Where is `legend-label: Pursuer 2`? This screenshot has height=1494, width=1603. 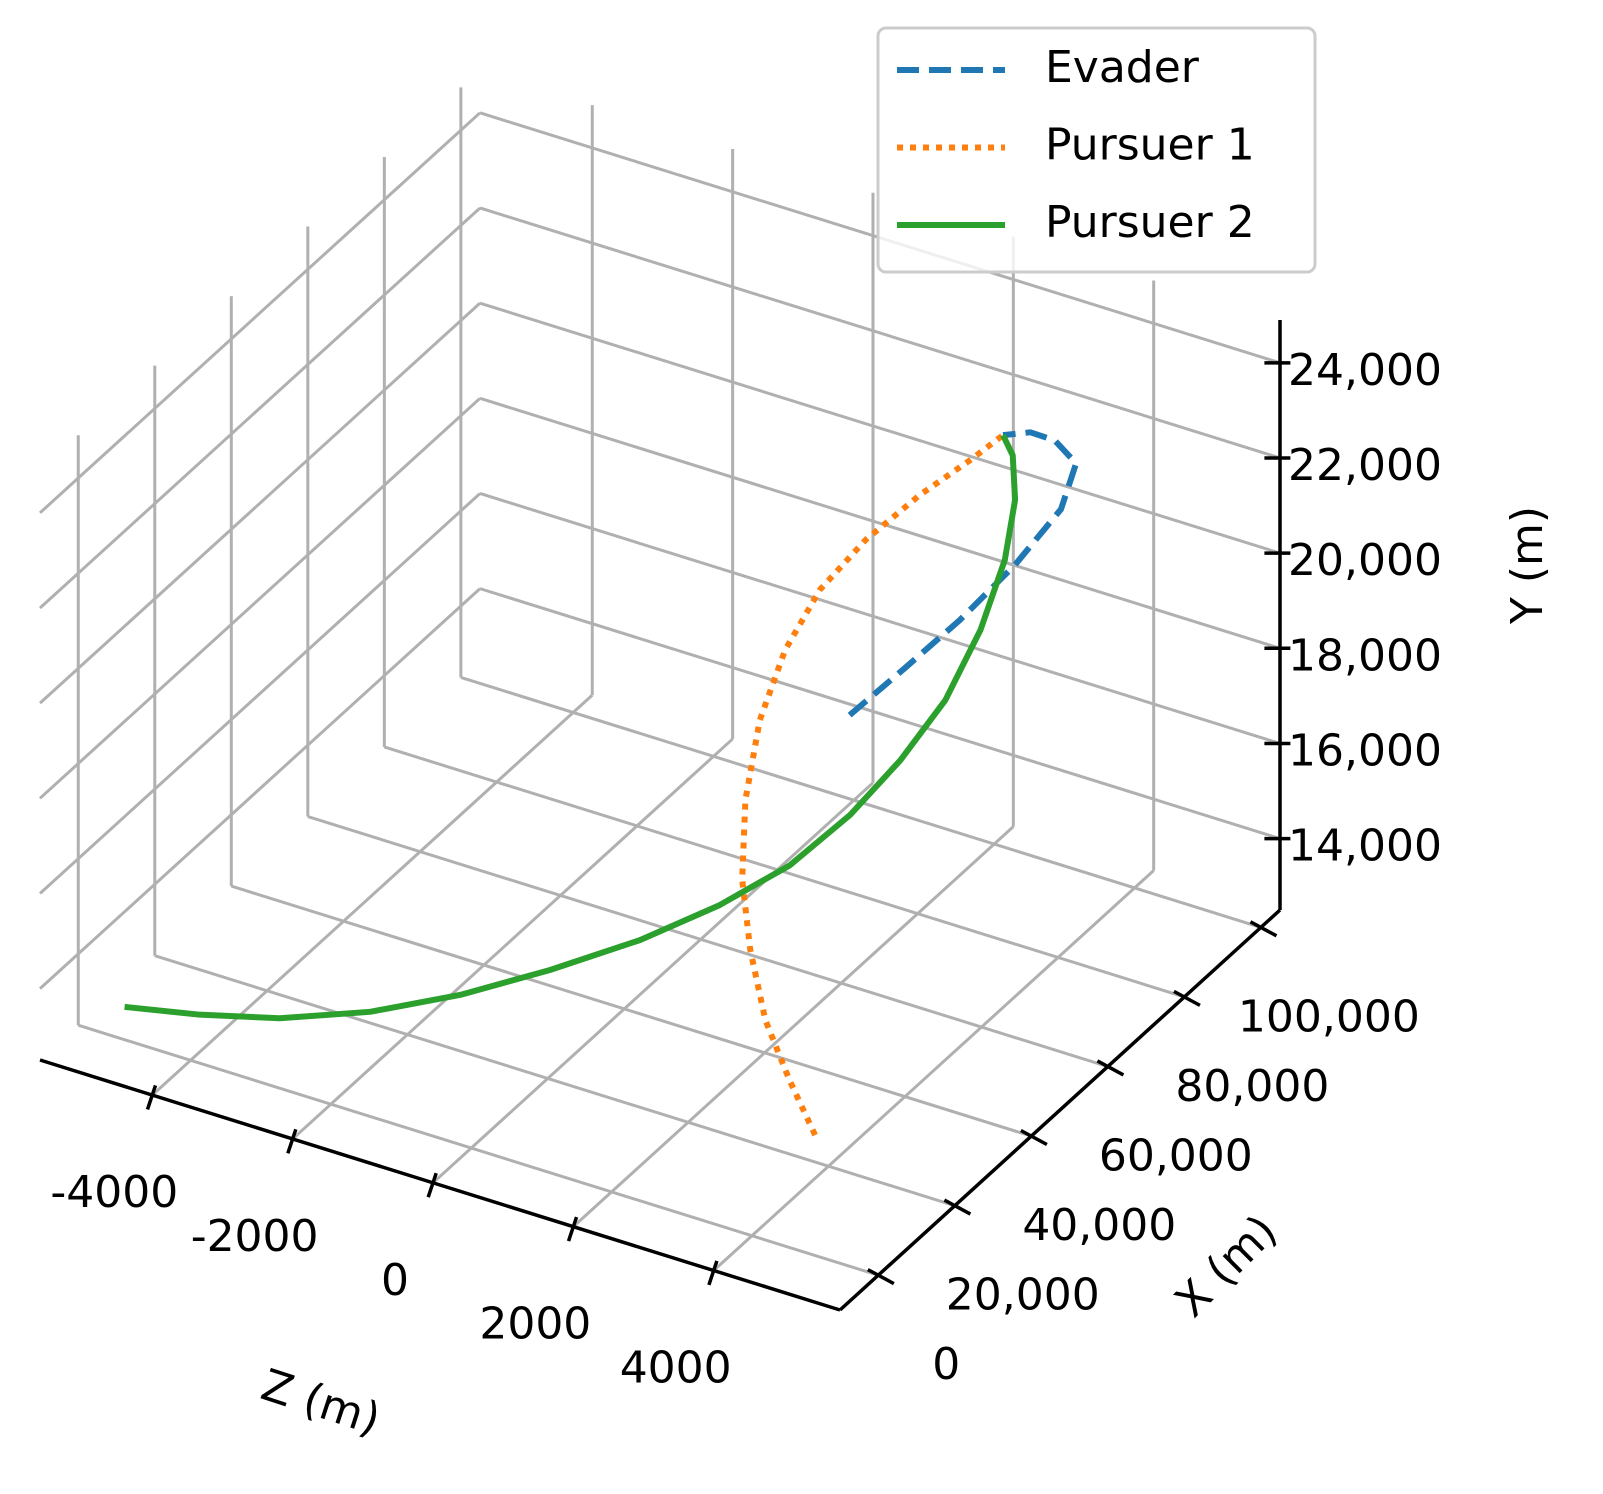 legend-label: Pursuer 2 is located at coordinates (1150, 222).